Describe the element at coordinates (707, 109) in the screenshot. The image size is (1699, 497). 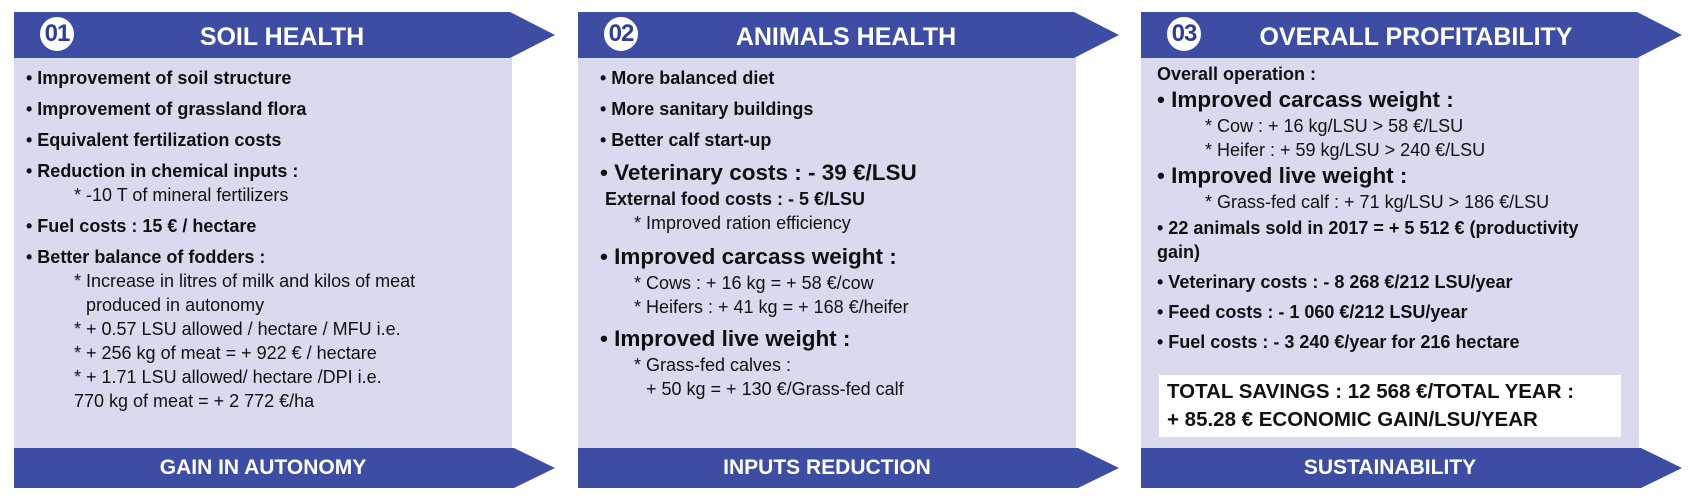
I see `bullet-item: • More sanitary buildings` at that location.